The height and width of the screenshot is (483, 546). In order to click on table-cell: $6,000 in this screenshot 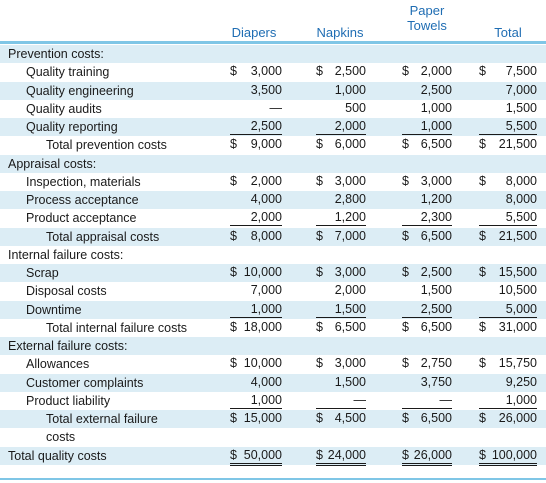, I will do `click(341, 144)`.